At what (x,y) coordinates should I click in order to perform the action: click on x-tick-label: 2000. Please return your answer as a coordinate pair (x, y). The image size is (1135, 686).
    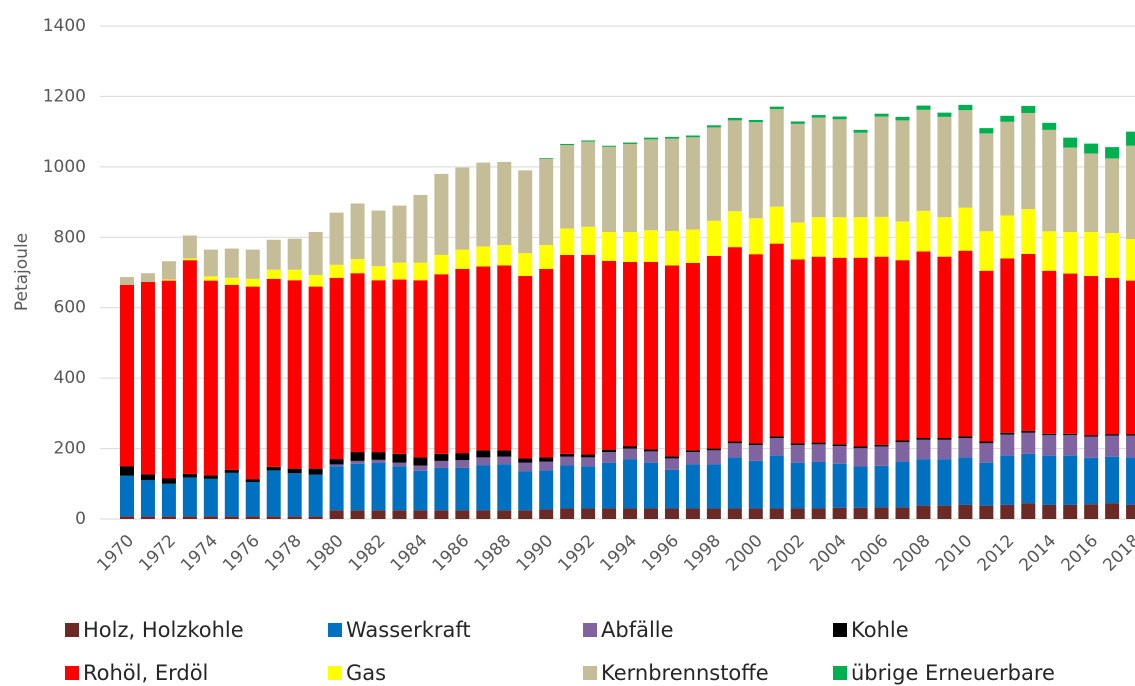
    Looking at the image, I should click on (744, 553).